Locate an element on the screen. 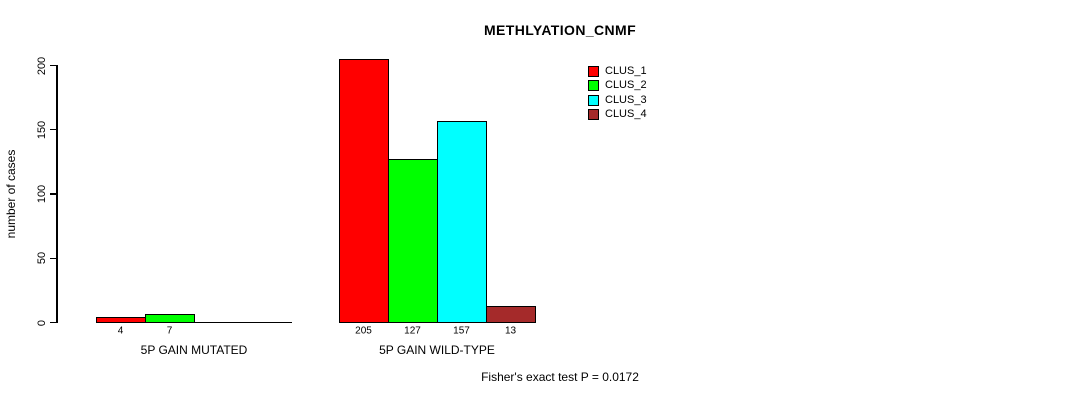  legend-label: CLUS_2 is located at coordinates (626, 85).